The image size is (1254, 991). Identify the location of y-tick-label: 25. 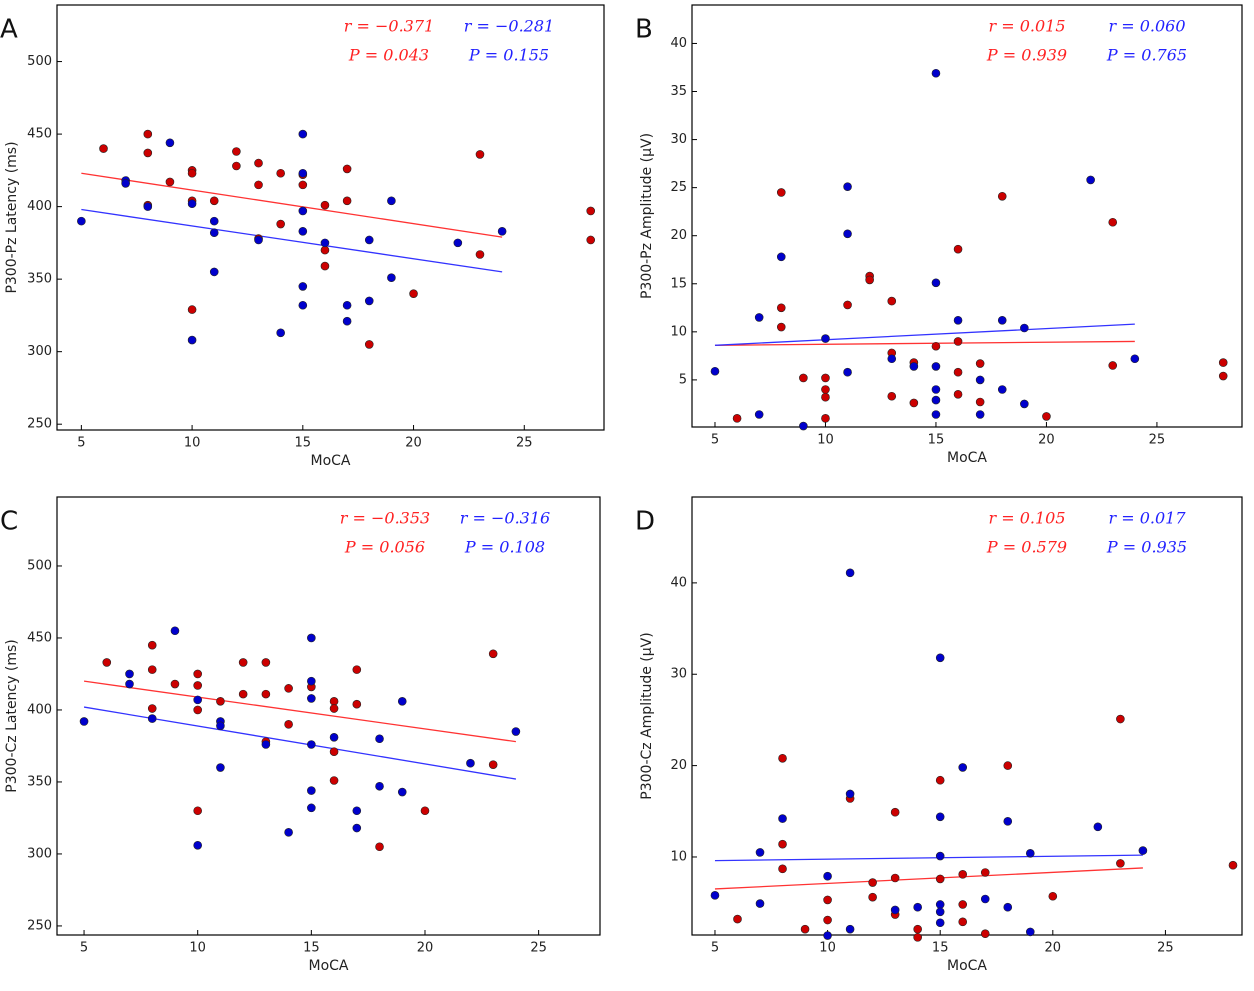
(678, 187).